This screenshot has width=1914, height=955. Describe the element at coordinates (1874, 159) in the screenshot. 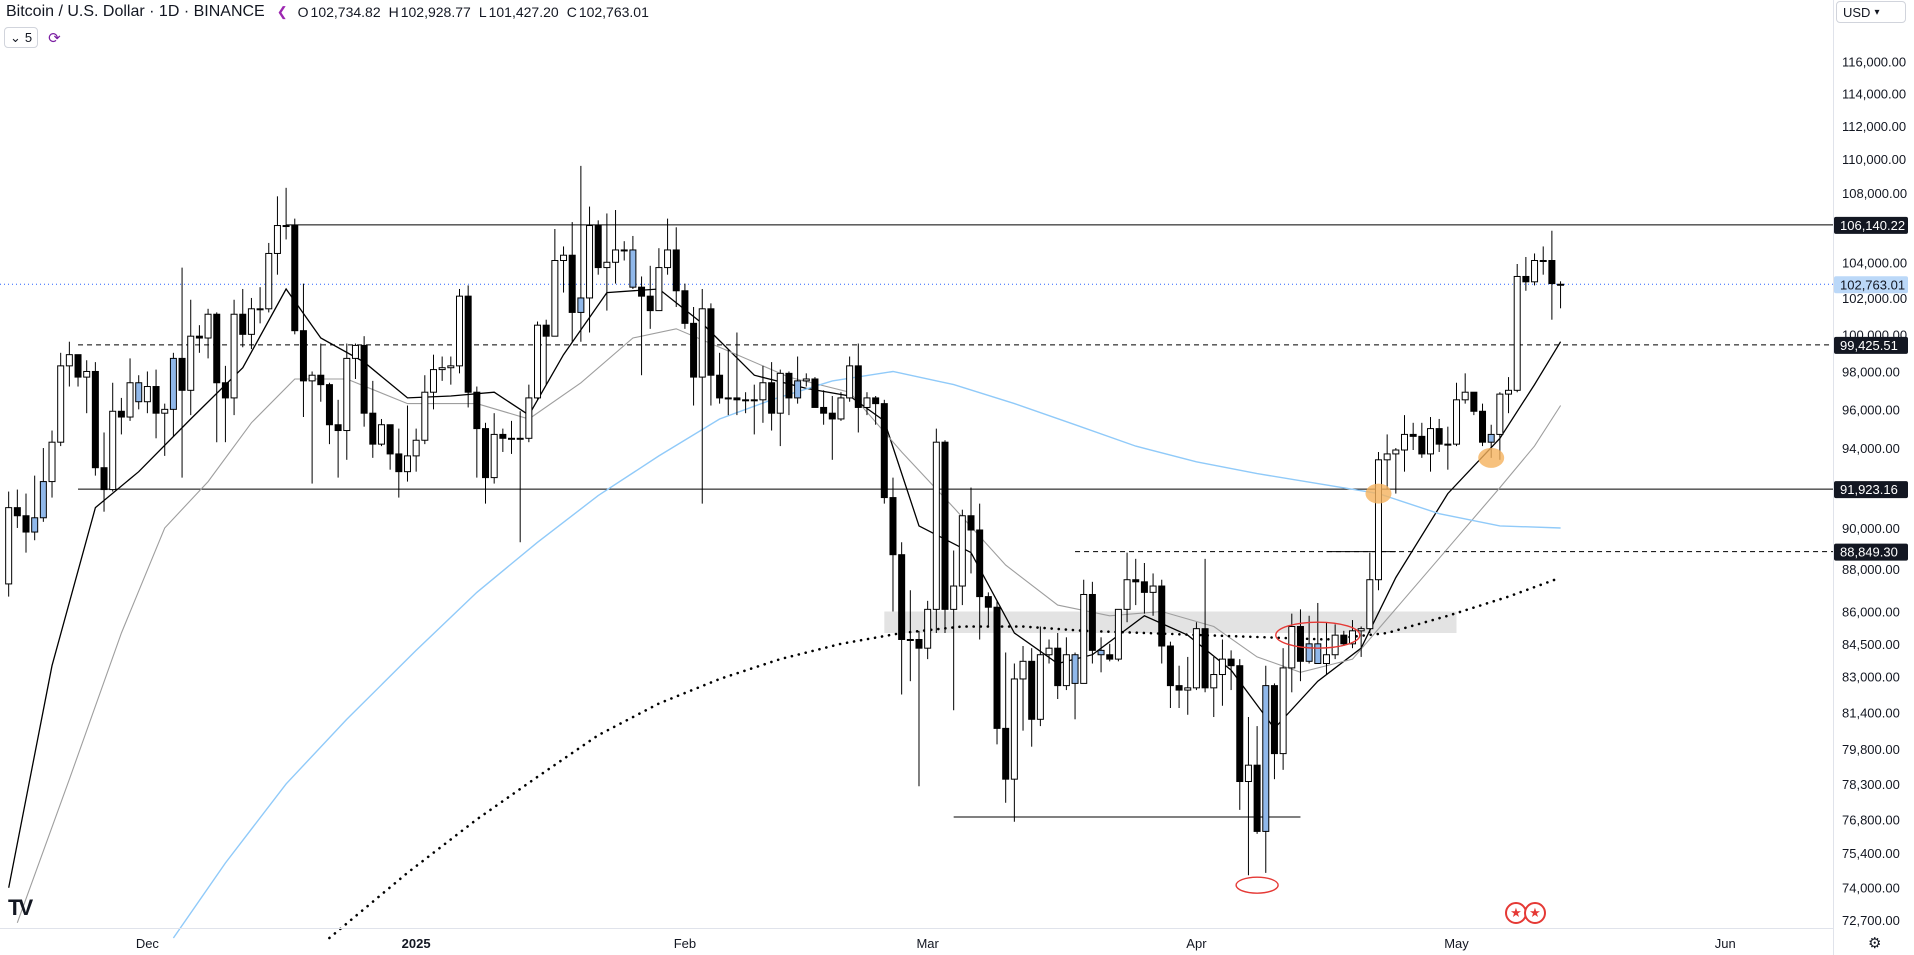

I see `y-axis-label: 110,000.00` at that location.